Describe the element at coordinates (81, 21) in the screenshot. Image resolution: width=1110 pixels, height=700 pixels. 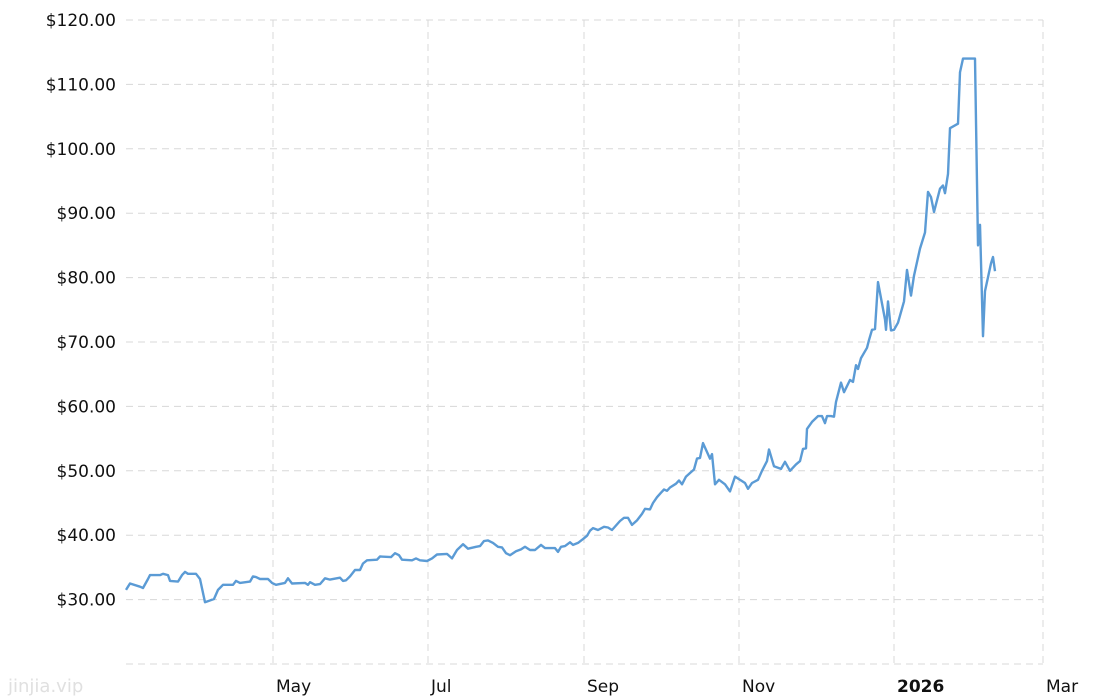
I see `y-tick-label: $120.00` at that location.